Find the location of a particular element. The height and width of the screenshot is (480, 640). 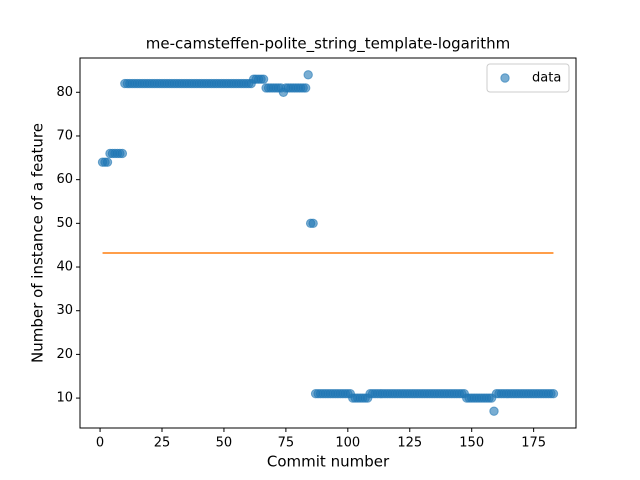

x-tick-label: 100 is located at coordinates (347, 443).